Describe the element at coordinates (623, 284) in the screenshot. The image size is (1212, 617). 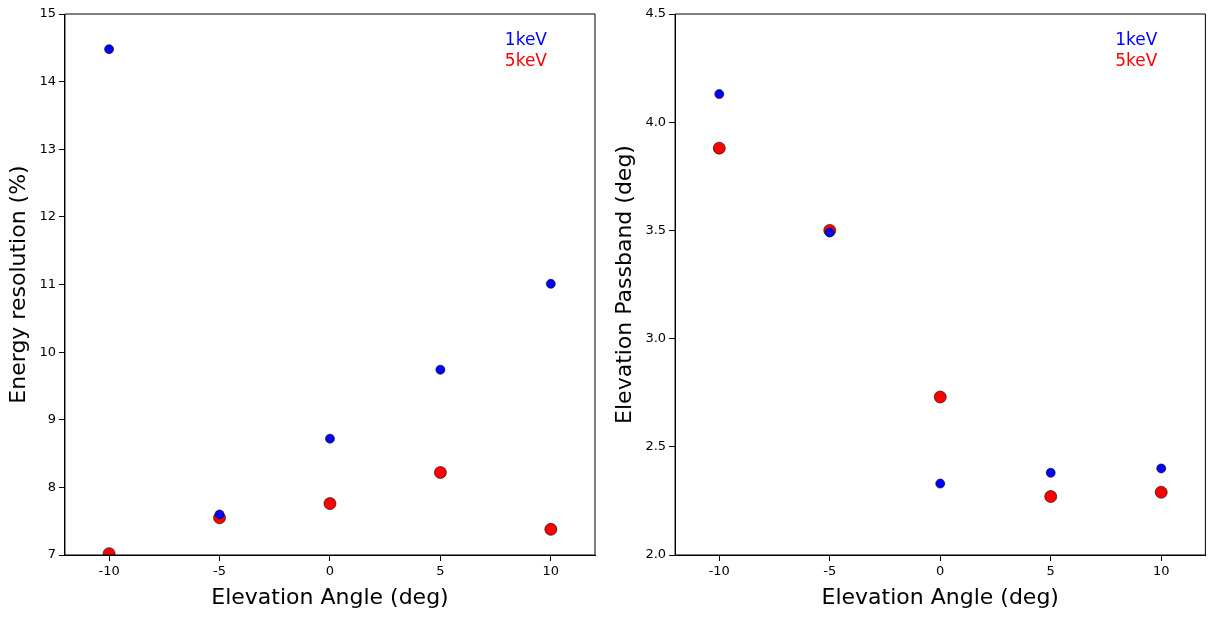
I see `y-axis-title: Elevation Passband (deg)` at that location.